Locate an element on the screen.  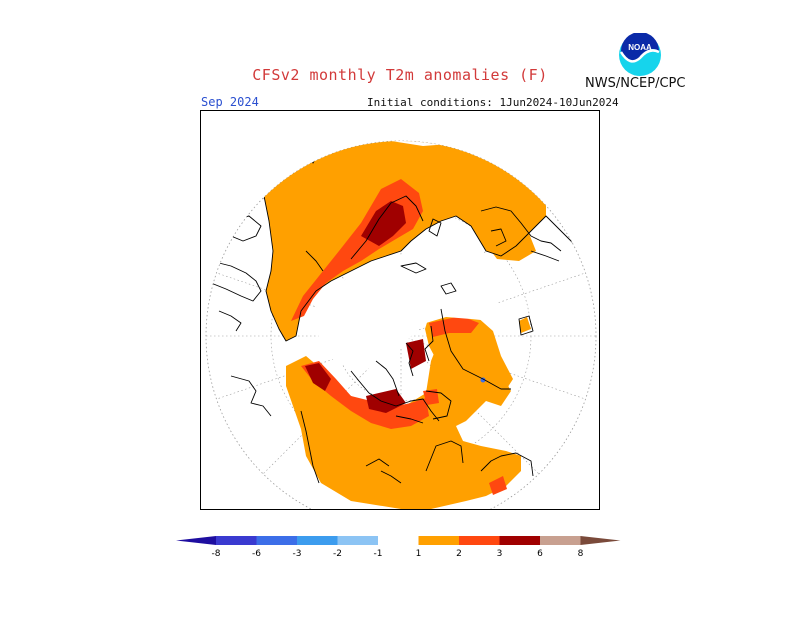
agency-label: NWS/NCEP/CPC is located at coordinates (635, 83).